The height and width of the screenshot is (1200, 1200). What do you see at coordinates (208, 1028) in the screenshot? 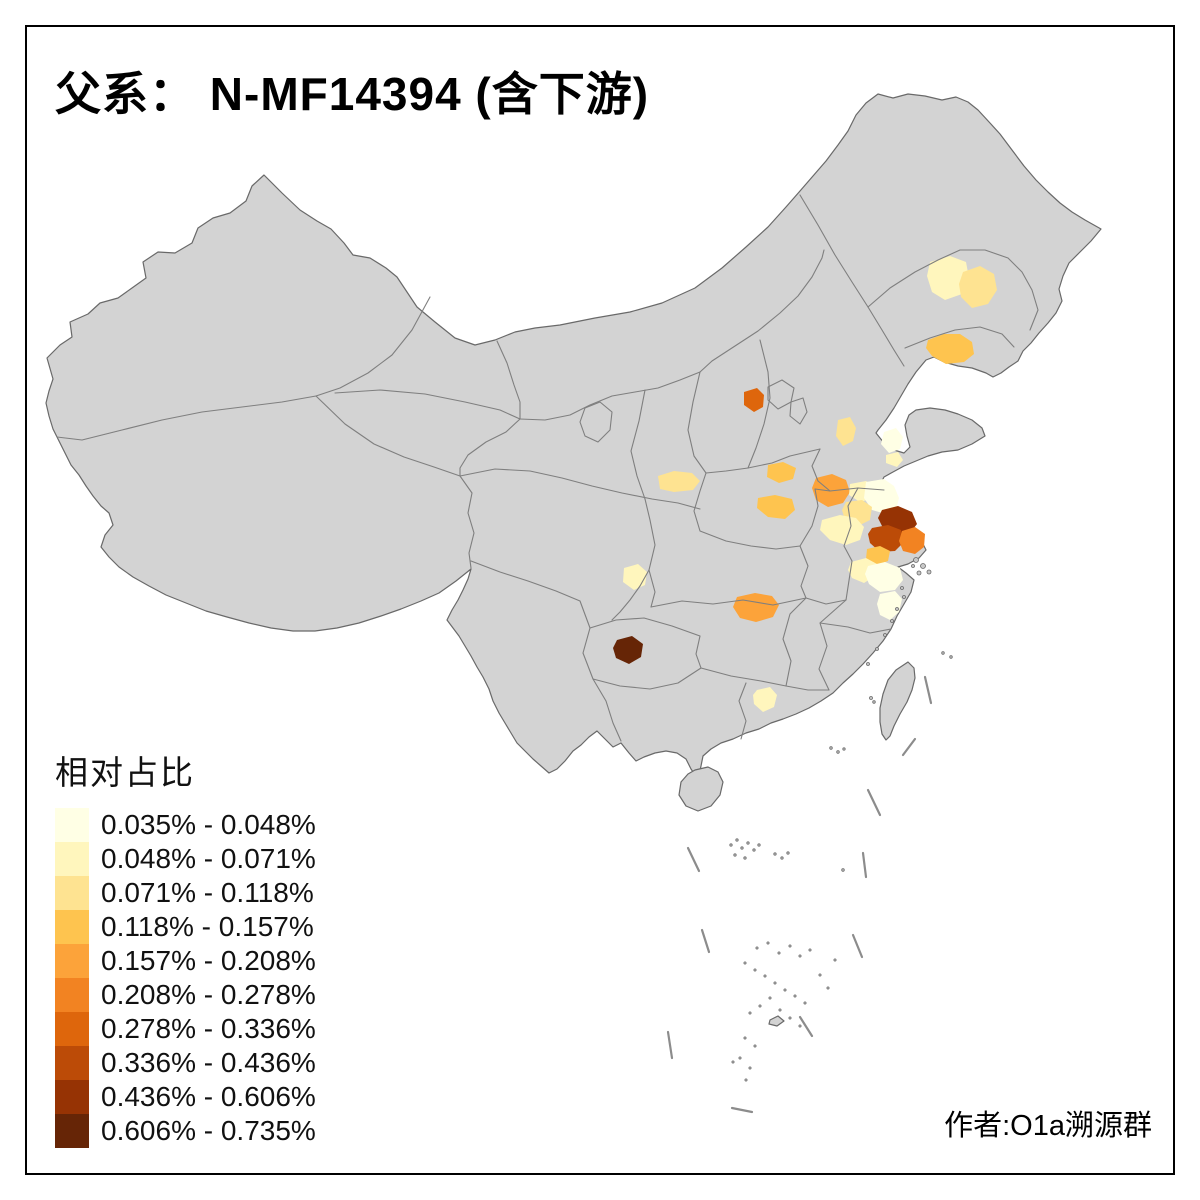
I see `legend-label: 0.278% - 0.336%` at bounding box center [208, 1028].